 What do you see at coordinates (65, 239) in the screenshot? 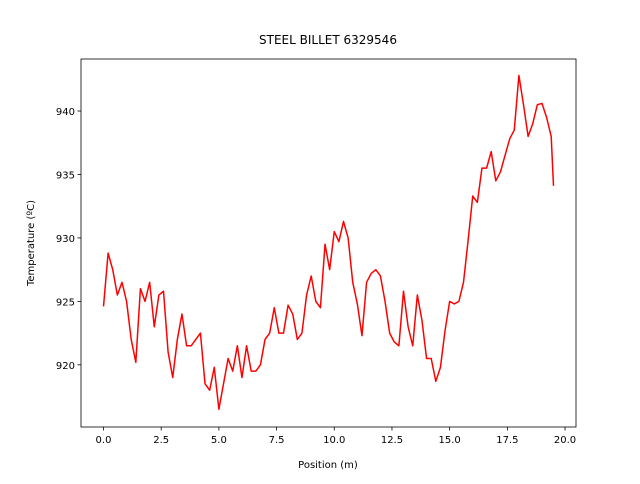
I see `y-tick-label: 930` at bounding box center [65, 239].